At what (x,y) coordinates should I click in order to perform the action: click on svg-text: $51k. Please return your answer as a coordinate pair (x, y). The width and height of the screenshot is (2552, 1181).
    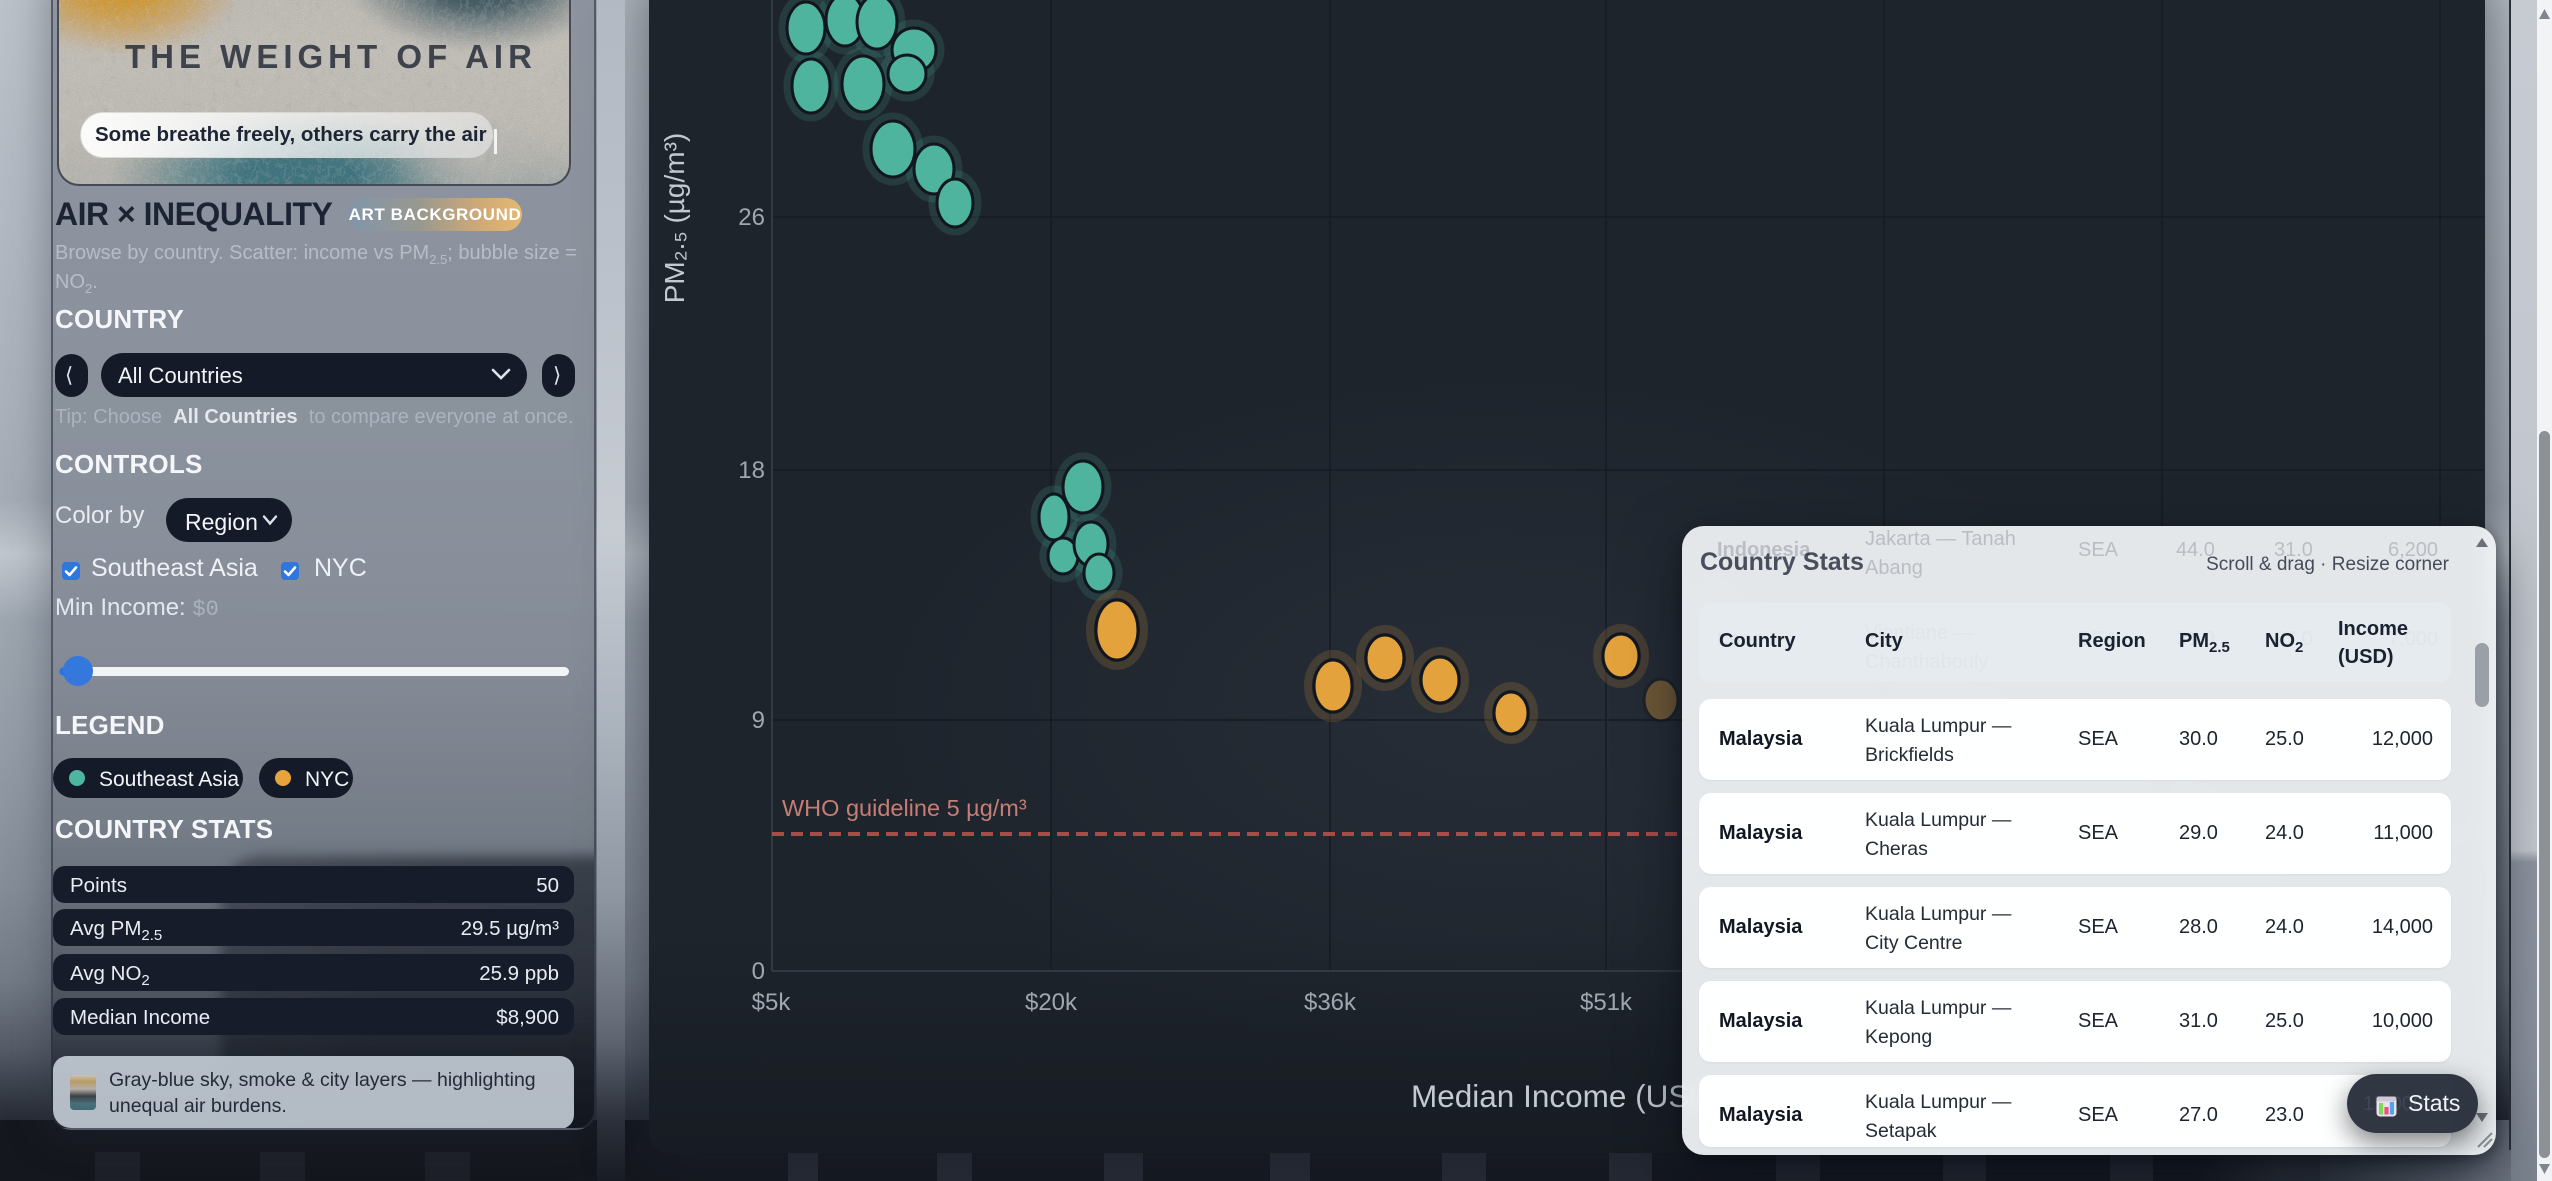
    Looking at the image, I should click on (1606, 1002).